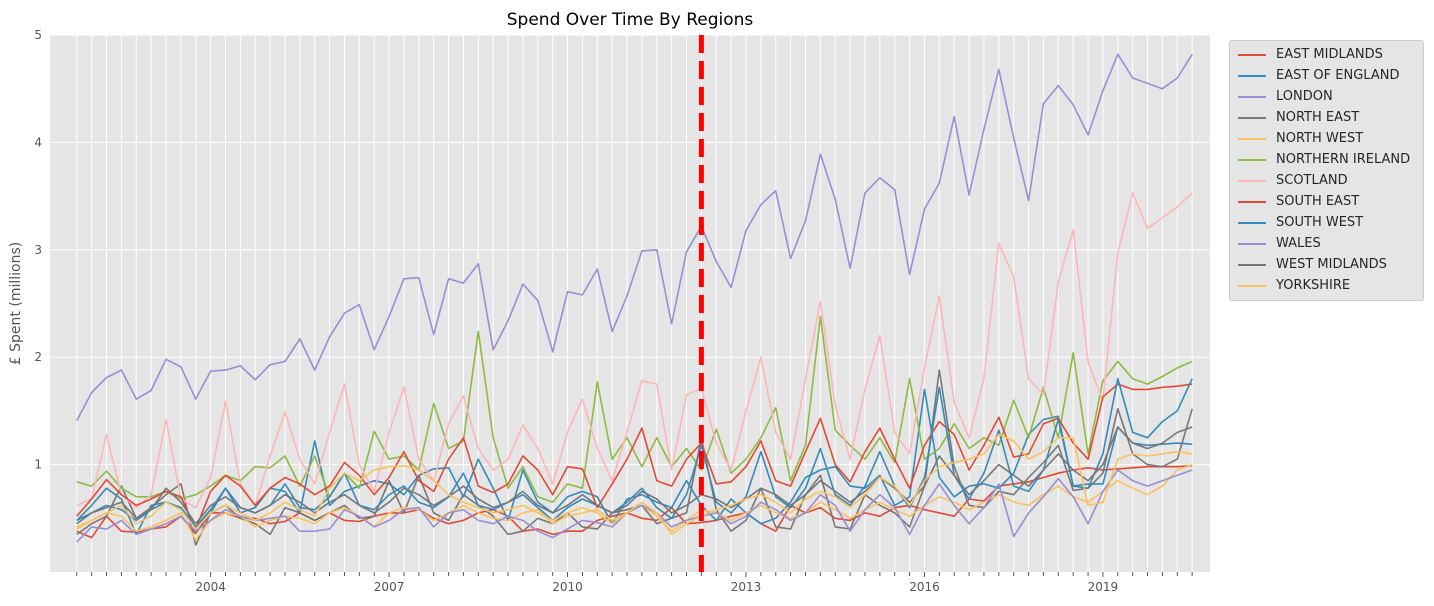  I want to click on x-tick-label: 2007, so click(389, 587).